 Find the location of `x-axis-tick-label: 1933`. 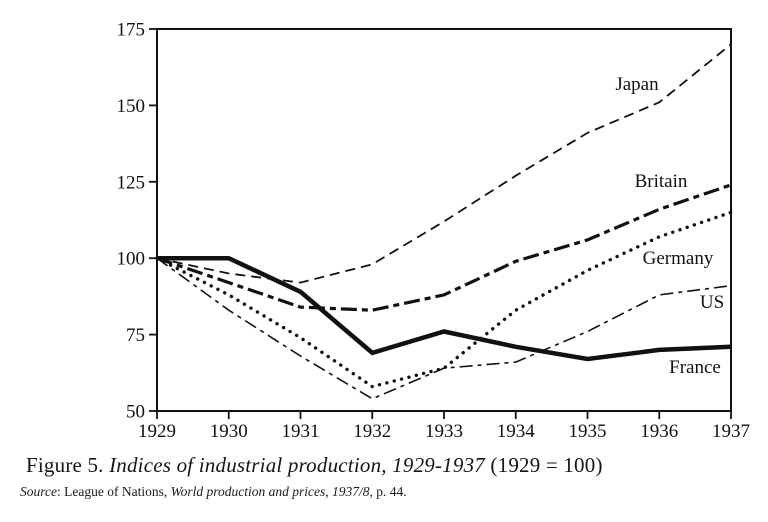

x-axis-tick-label: 1933 is located at coordinates (444, 431).